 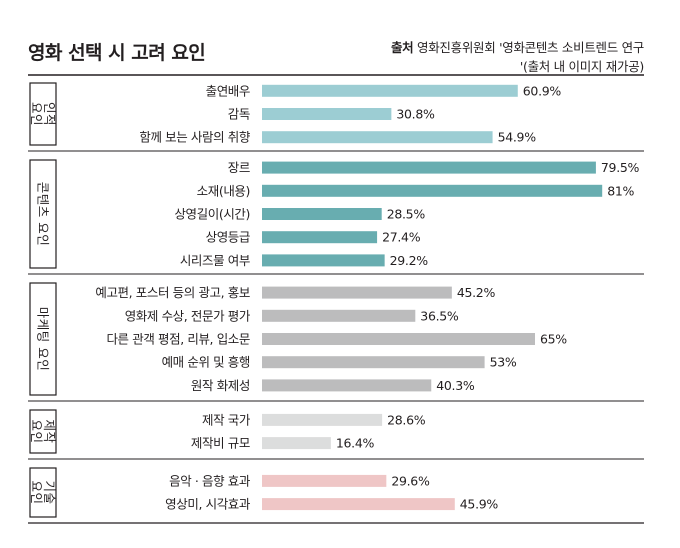 What do you see at coordinates (228, 237) in the screenshot?
I see `bar-label: 상영등급` at bounding box center [228, 237].